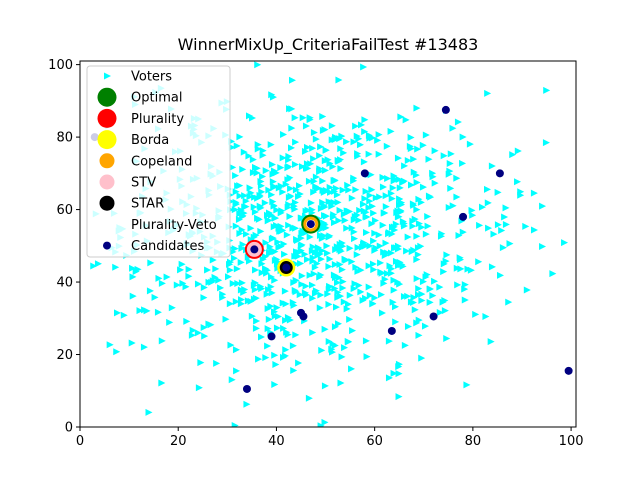 The width and height of the screenshot is (640, 480). I want to click on legend-label-voters: Voters, so click(151, 77).